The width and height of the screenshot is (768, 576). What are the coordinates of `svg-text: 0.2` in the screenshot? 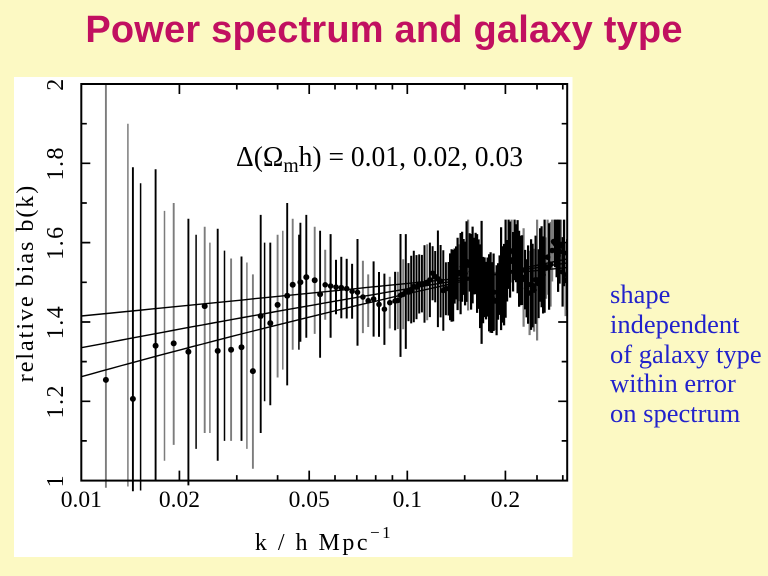 It's located at (505, 500).